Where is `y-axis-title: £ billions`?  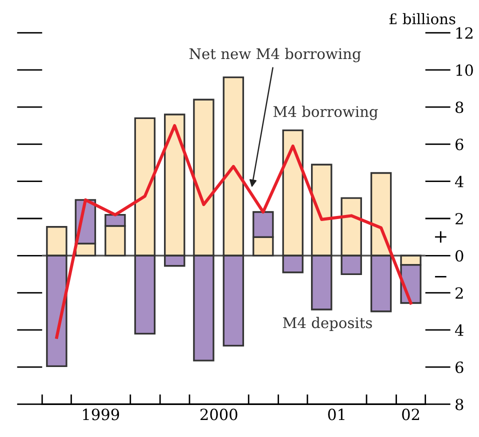 y-axis-title: £ billions is located at coordinates (422, 18).